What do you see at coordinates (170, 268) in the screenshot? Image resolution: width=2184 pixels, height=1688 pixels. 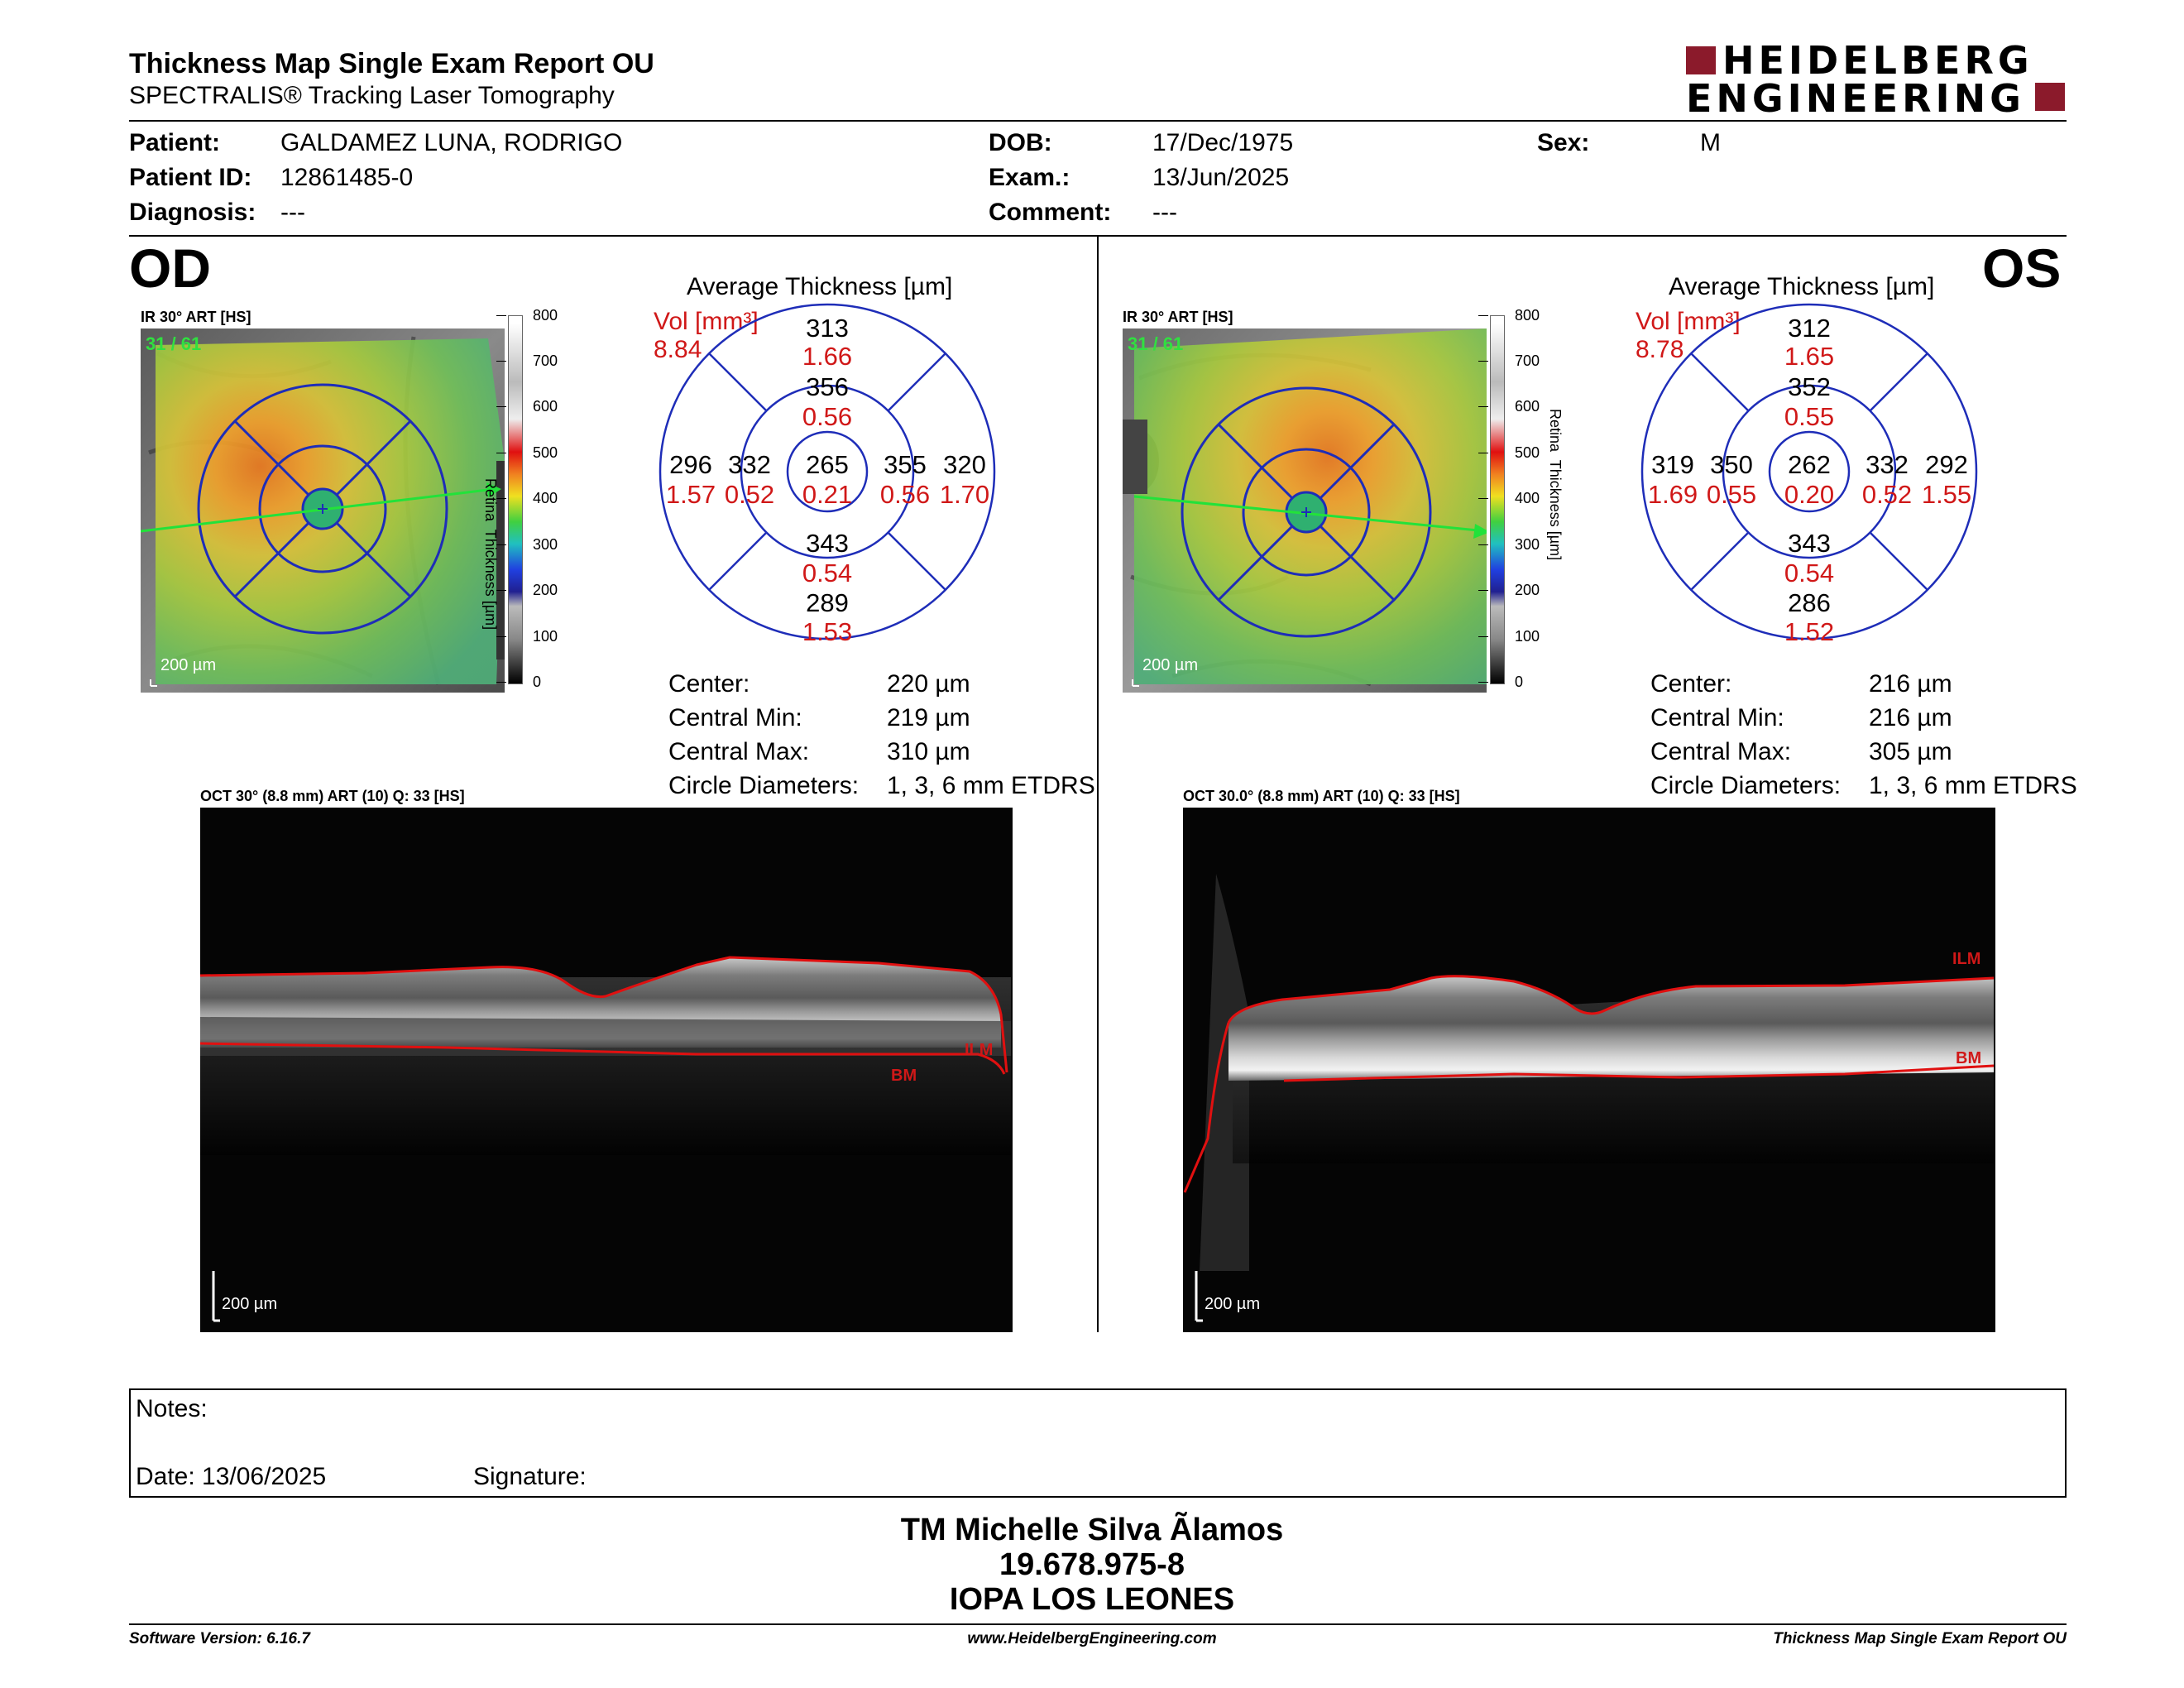 I see `od-label: OD` at bounding box center [170, 268].